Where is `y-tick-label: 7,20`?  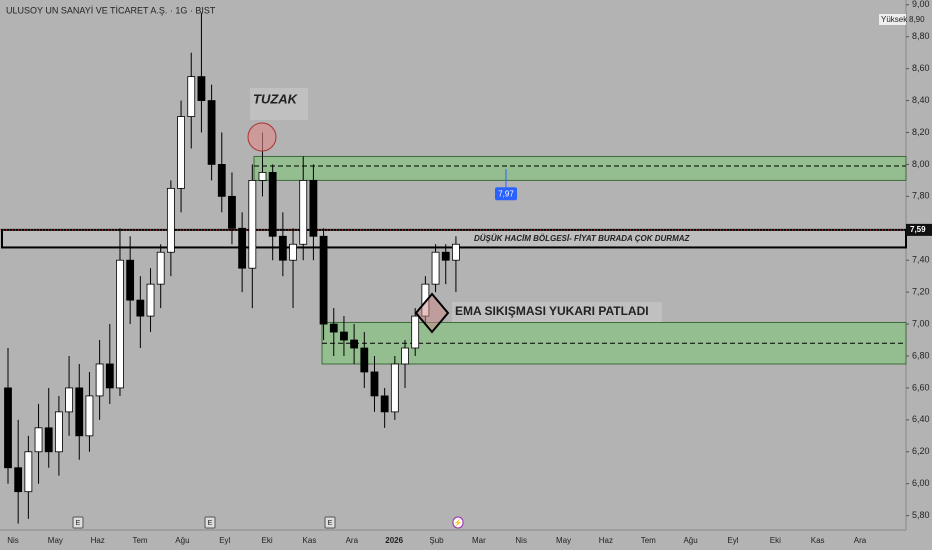
y-tick-label: 7,20 is located at coordinates (921, 292).